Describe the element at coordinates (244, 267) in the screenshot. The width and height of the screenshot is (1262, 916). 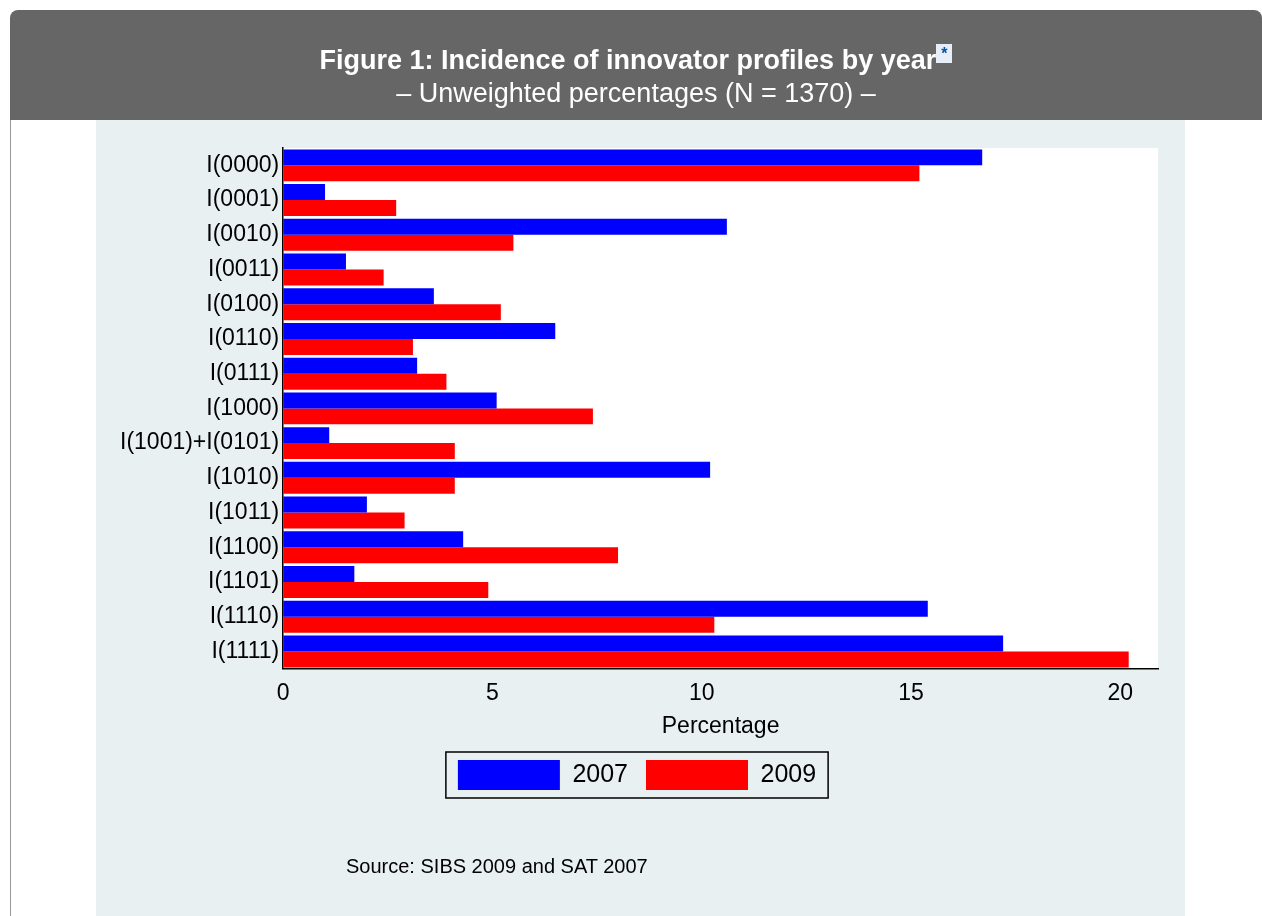
I see `y-tick-label: I(0011)` at that location.